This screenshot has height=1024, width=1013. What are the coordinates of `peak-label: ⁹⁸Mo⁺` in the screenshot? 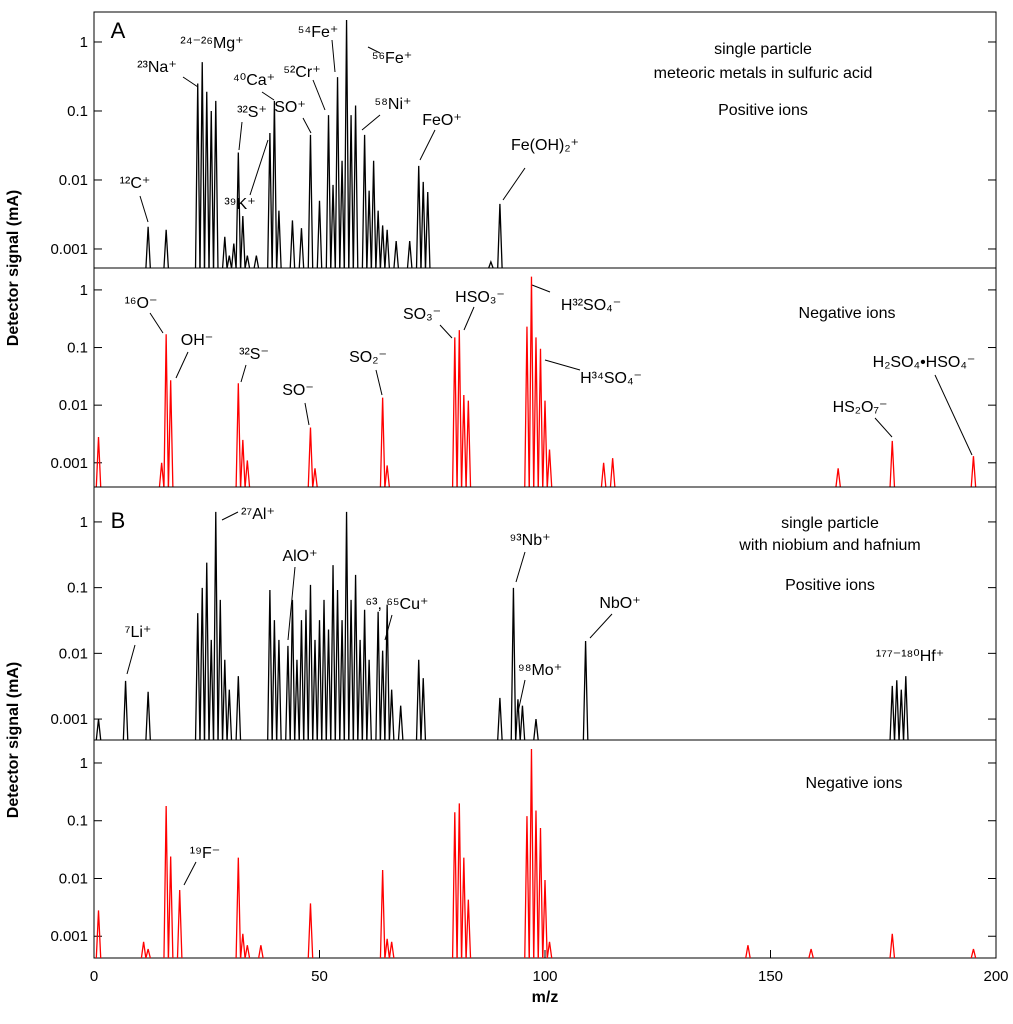 It's located at (540, 670).